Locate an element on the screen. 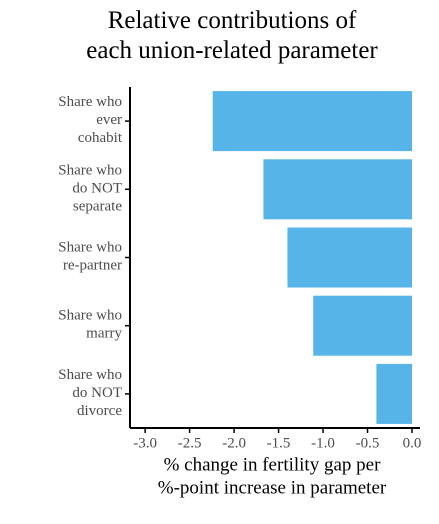  y-tick-label: Share who re-partner is located at coordinates (90, 257).